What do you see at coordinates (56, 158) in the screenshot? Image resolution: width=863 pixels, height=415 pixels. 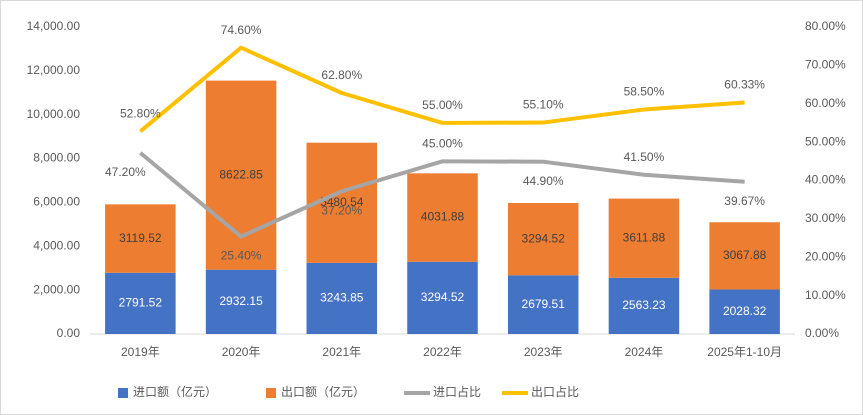 I see `y-tick-label: 8,000.00` at bounding box center [56, 158].